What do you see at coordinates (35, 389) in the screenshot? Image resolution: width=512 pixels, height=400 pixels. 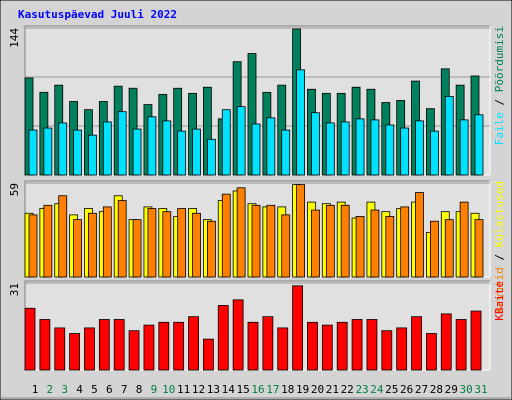 I see `x-tick-label: 1` at bounding box center [35, 389].